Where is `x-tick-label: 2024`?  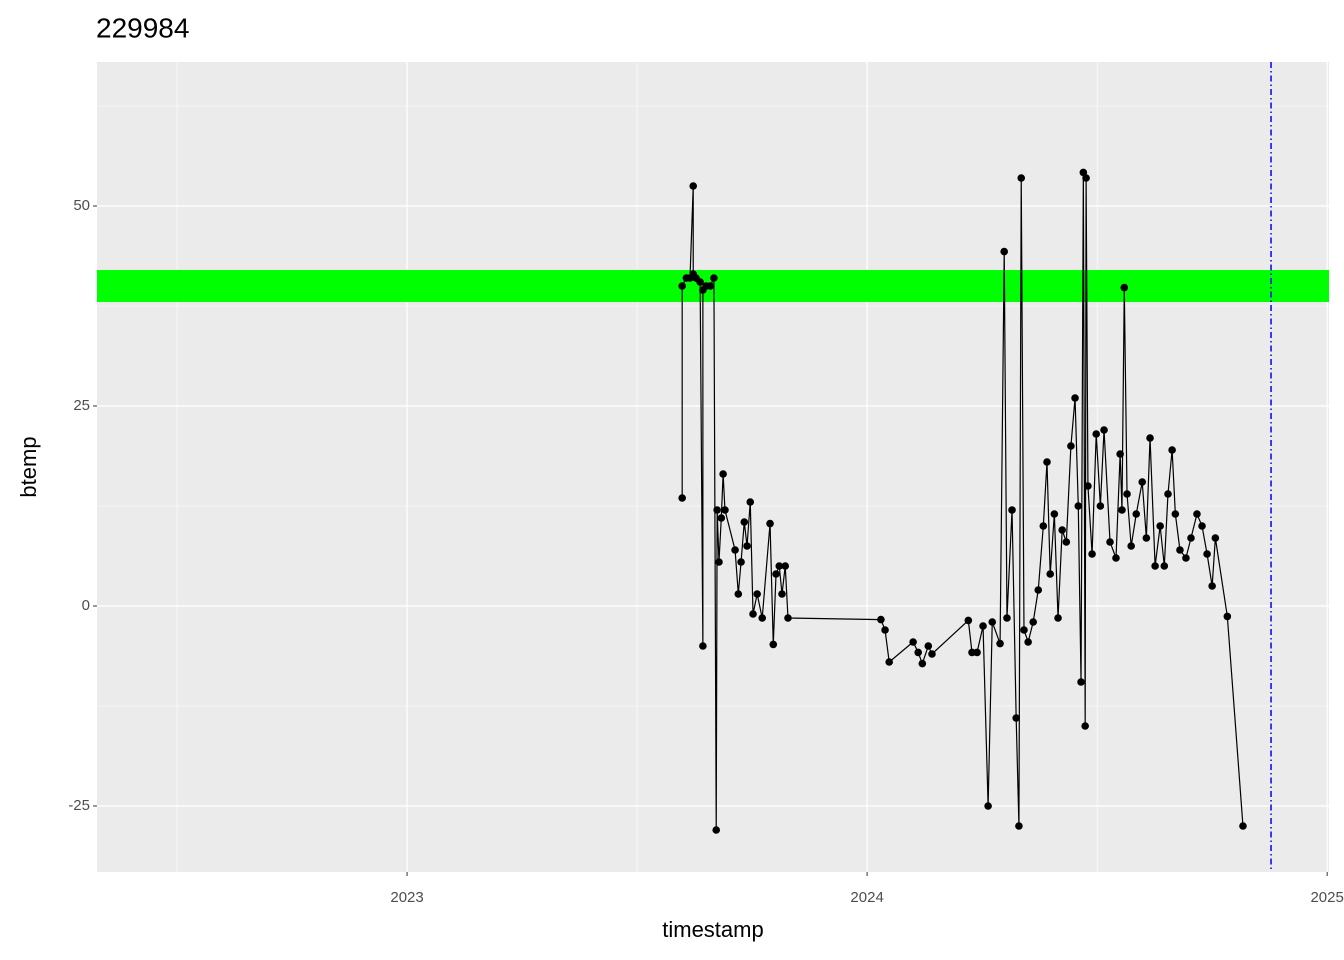 x-tick-label: 2024 is located at coordinates (866, 897).